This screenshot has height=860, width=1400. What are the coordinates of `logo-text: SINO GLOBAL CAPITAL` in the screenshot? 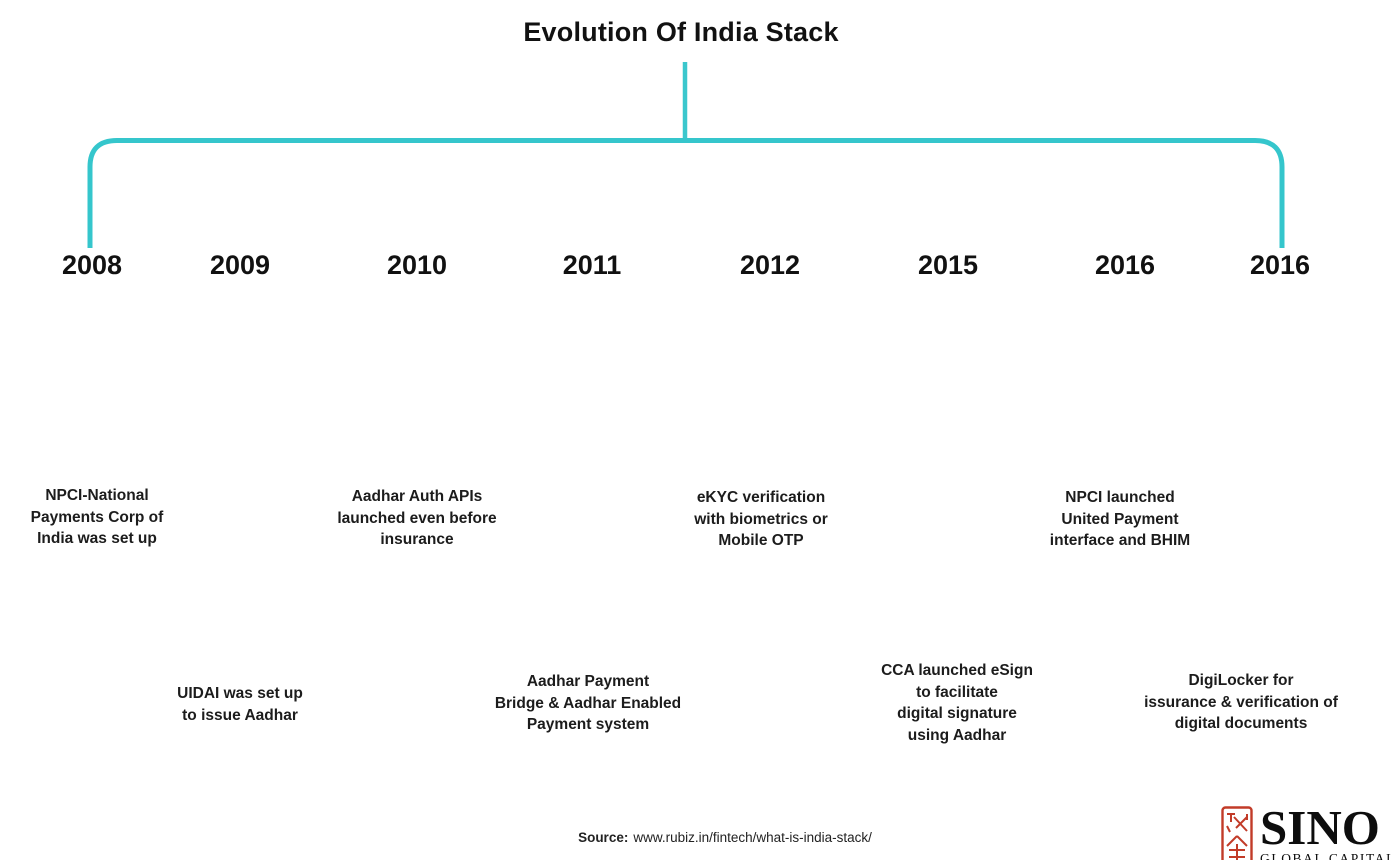 It's located at (1328, 830).